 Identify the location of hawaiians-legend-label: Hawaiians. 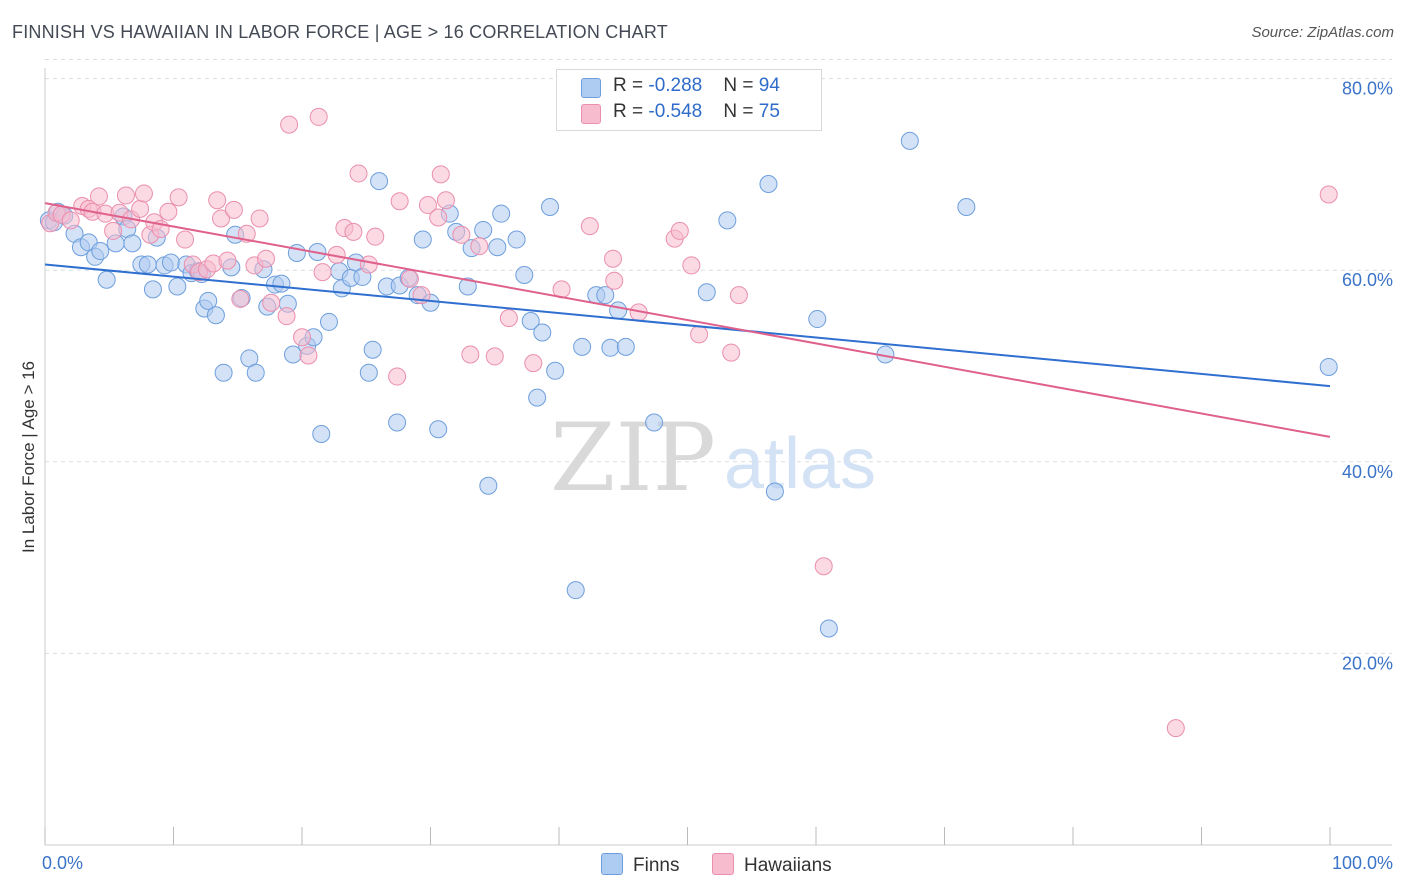
(788, 865).